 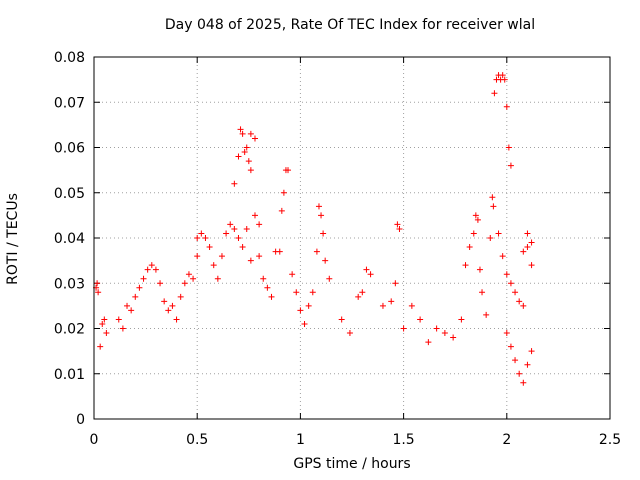 I want to click on y-tick-label: 0.05, so click(x=69, y=194).